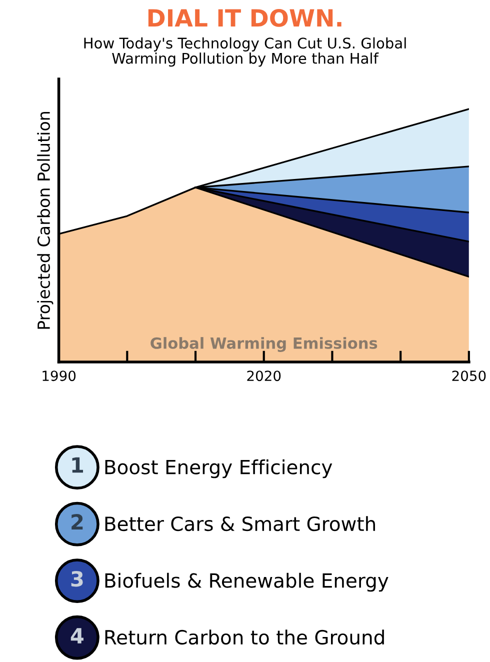  I want to click on text: 1, so click(78, 465).